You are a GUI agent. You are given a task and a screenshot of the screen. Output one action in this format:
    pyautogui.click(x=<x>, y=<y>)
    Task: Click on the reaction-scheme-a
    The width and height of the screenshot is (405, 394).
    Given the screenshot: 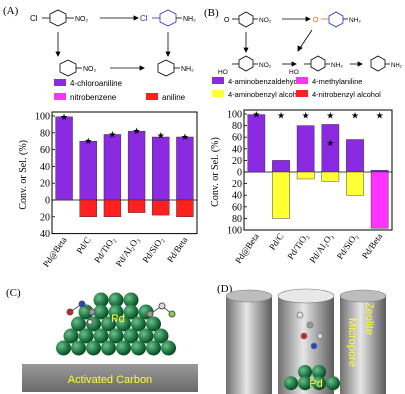 What is the action you would take?
    pyautogui.click(x=112, y=43)
    